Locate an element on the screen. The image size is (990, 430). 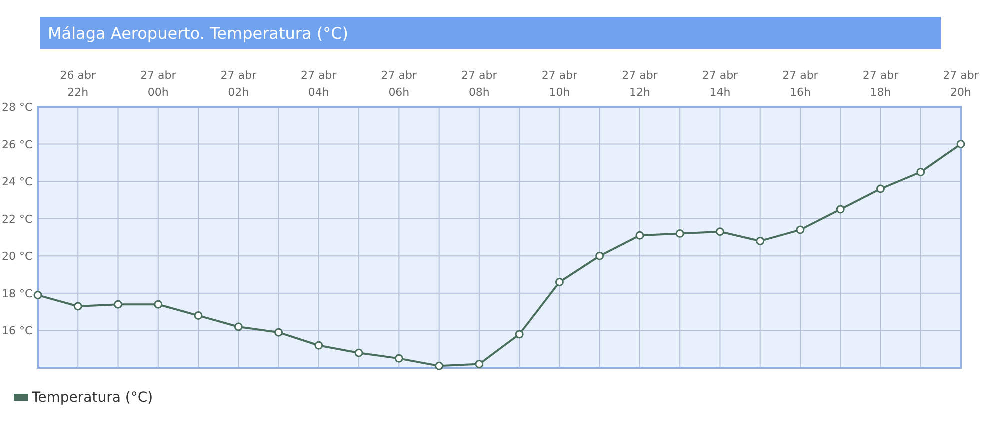
x-tick-label: 27 abr 12h is located at coordinates (640, 84).